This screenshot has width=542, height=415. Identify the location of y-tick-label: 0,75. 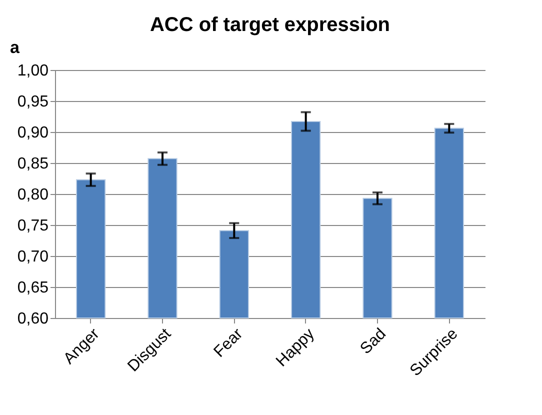
(33, 226).